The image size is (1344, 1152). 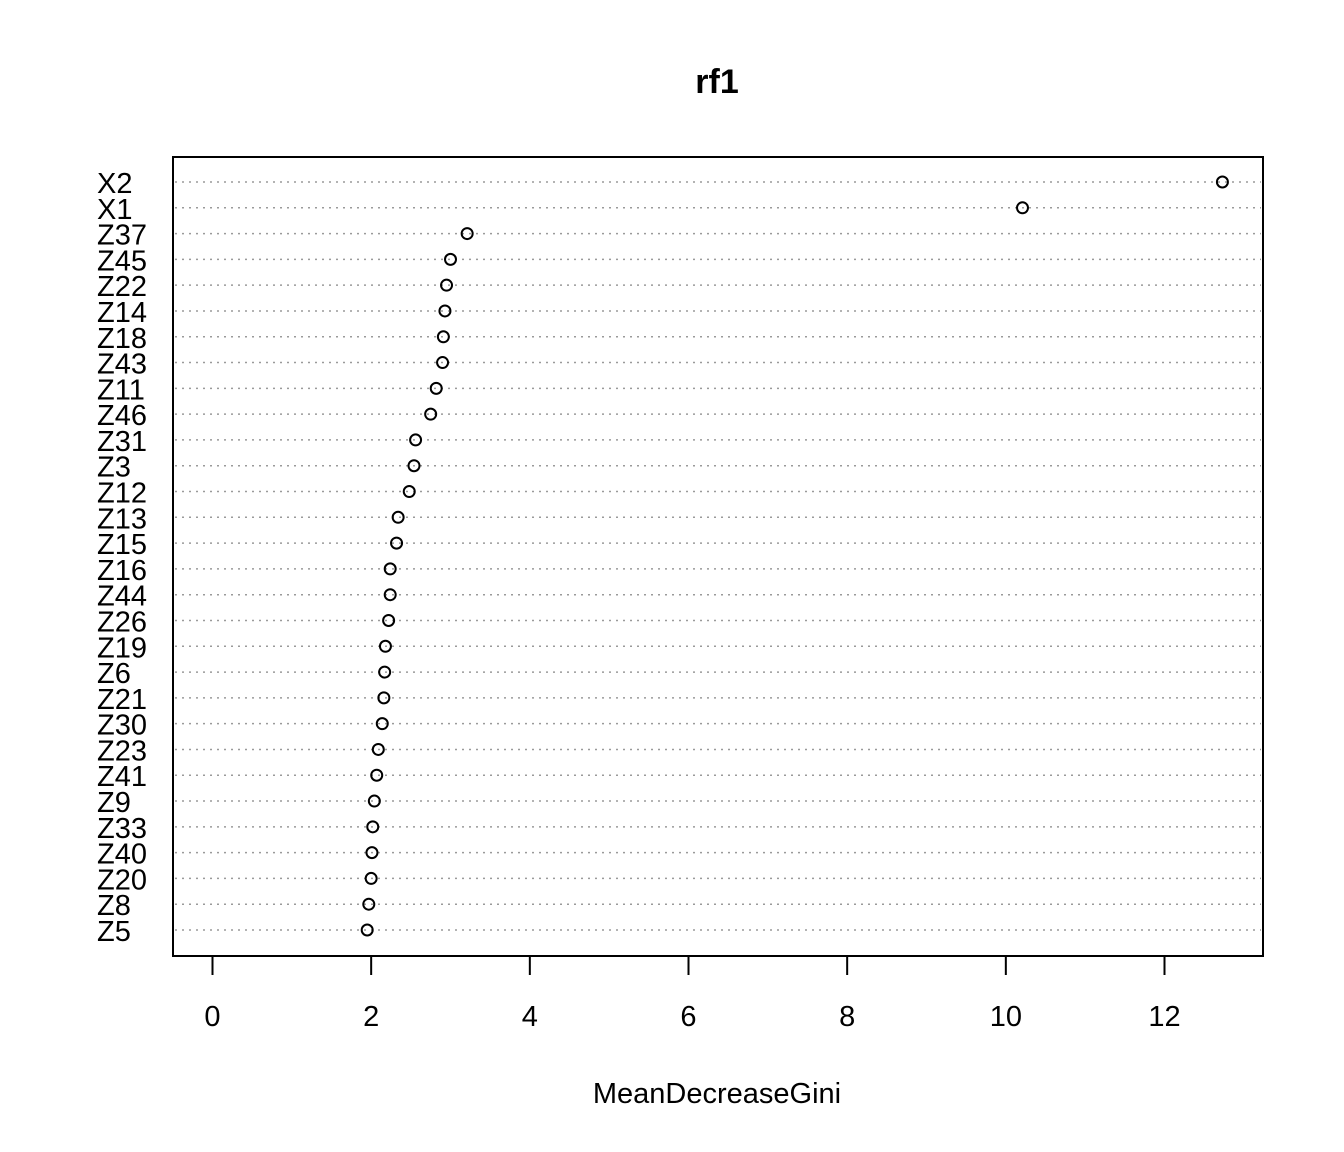 What do you see at coordinates (122, 622) in the screenshot?
I see `category-label: Z26` at bounding box center [122, 622].